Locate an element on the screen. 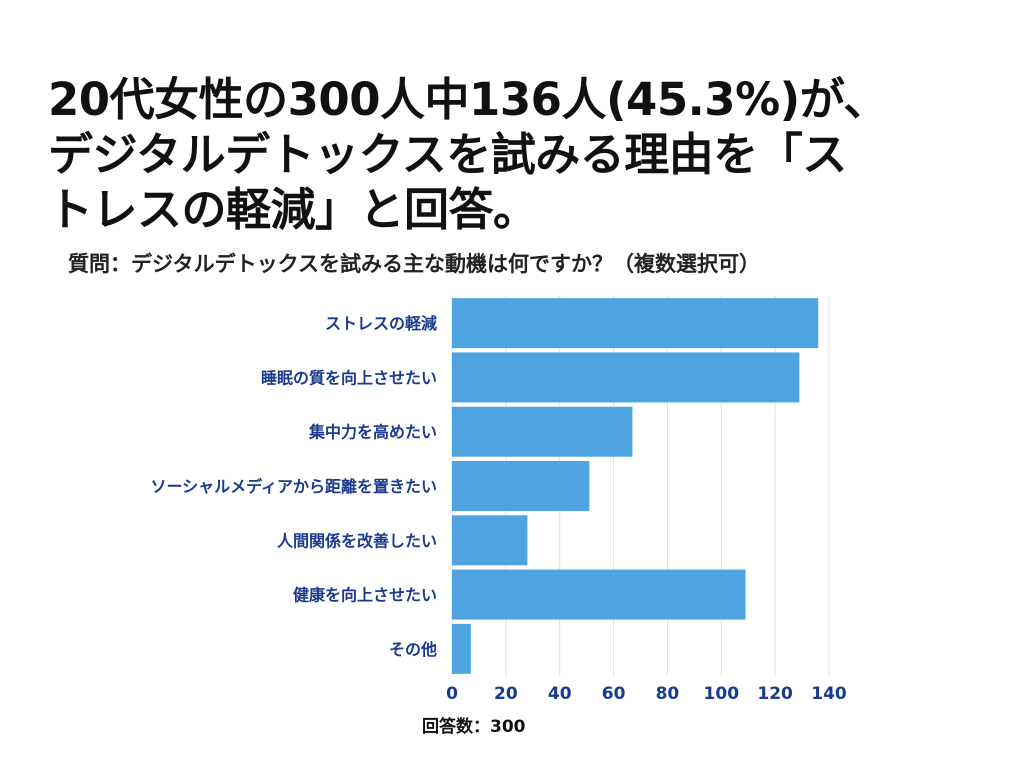 This screenshot has height=768, width=1024. headline-line-1: 20代女性の300人中136人(45.3%)が、 is located at coordinates (468, 99).